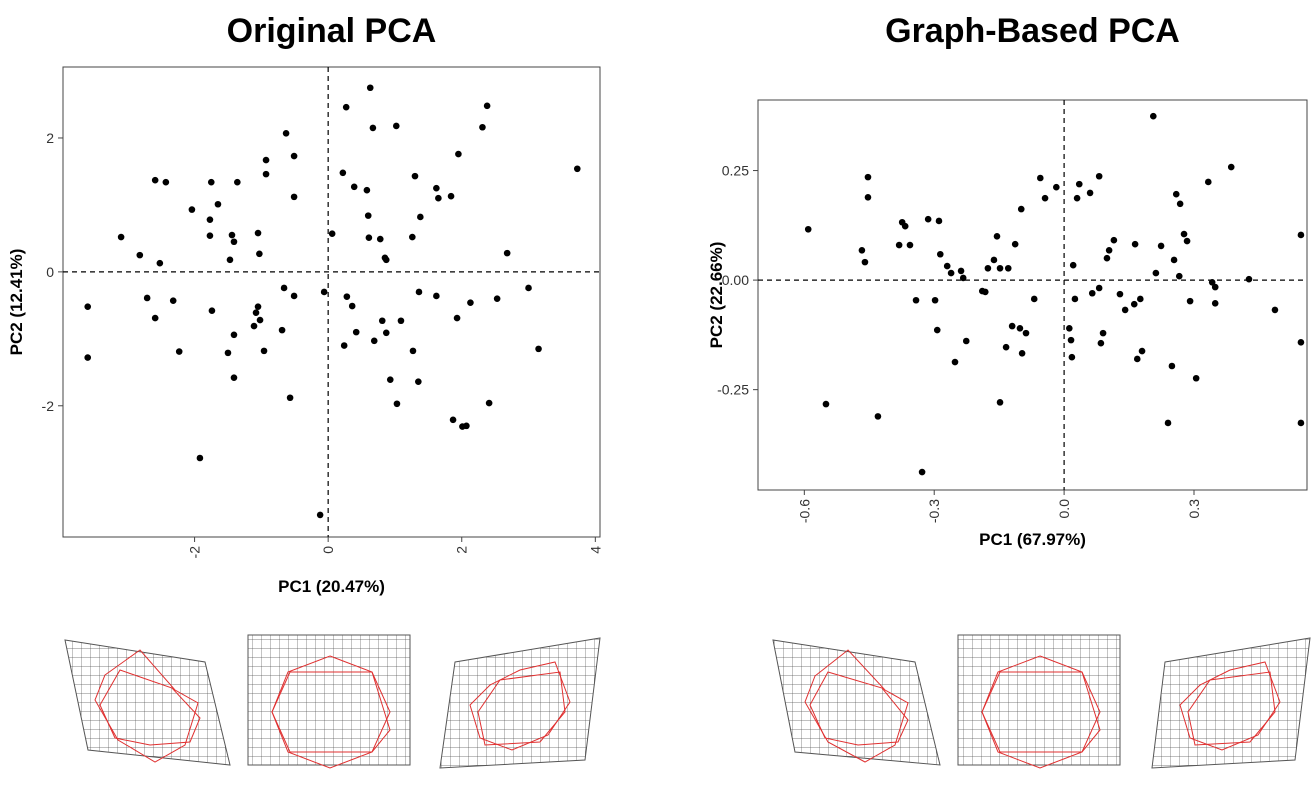 The width and height of the screenshot is (1313, 792). What do you see at coordinates (50, 138) in the screenshot?
I see `y-tick-label: 2` at bounding box center [50, 138].